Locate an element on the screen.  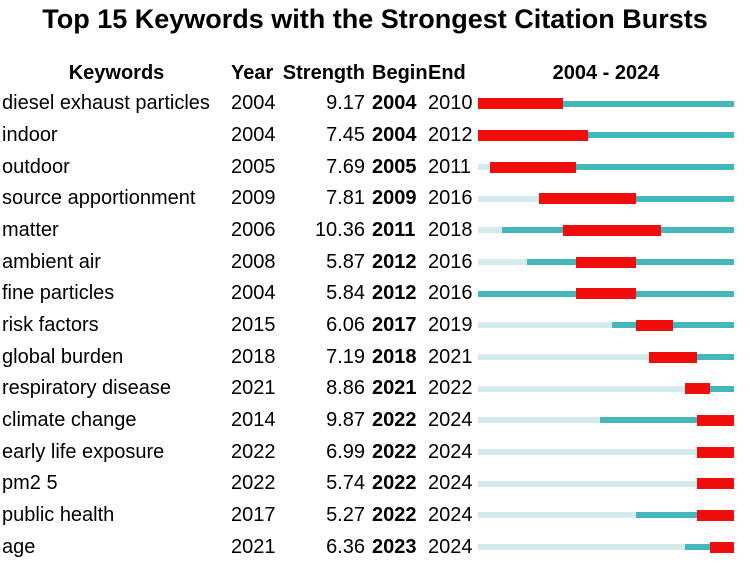
strength-value: 8.86 is located at coordinates (345, 388).